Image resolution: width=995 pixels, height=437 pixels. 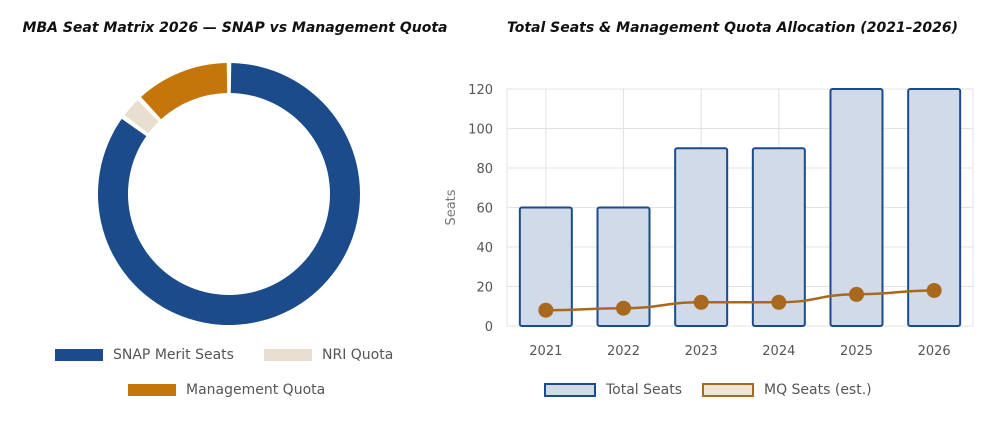 What do you see at coordinates (256, 390) in the screenshot?
I see `legend-label: Management Quota` at bounding box center [256, 390].